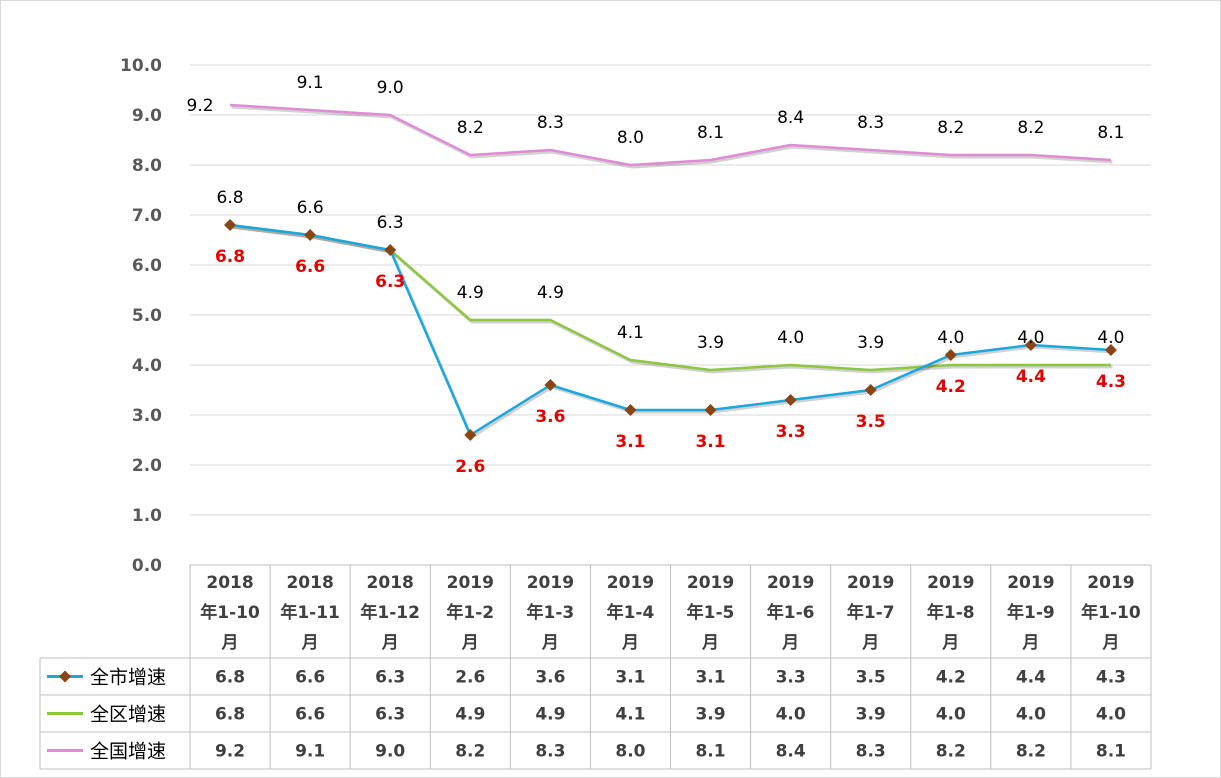  What do you see at coordinates (470, 612) in the screenshot?
I see `x-category-label: 年1-2` at bounding box center [470, 612].